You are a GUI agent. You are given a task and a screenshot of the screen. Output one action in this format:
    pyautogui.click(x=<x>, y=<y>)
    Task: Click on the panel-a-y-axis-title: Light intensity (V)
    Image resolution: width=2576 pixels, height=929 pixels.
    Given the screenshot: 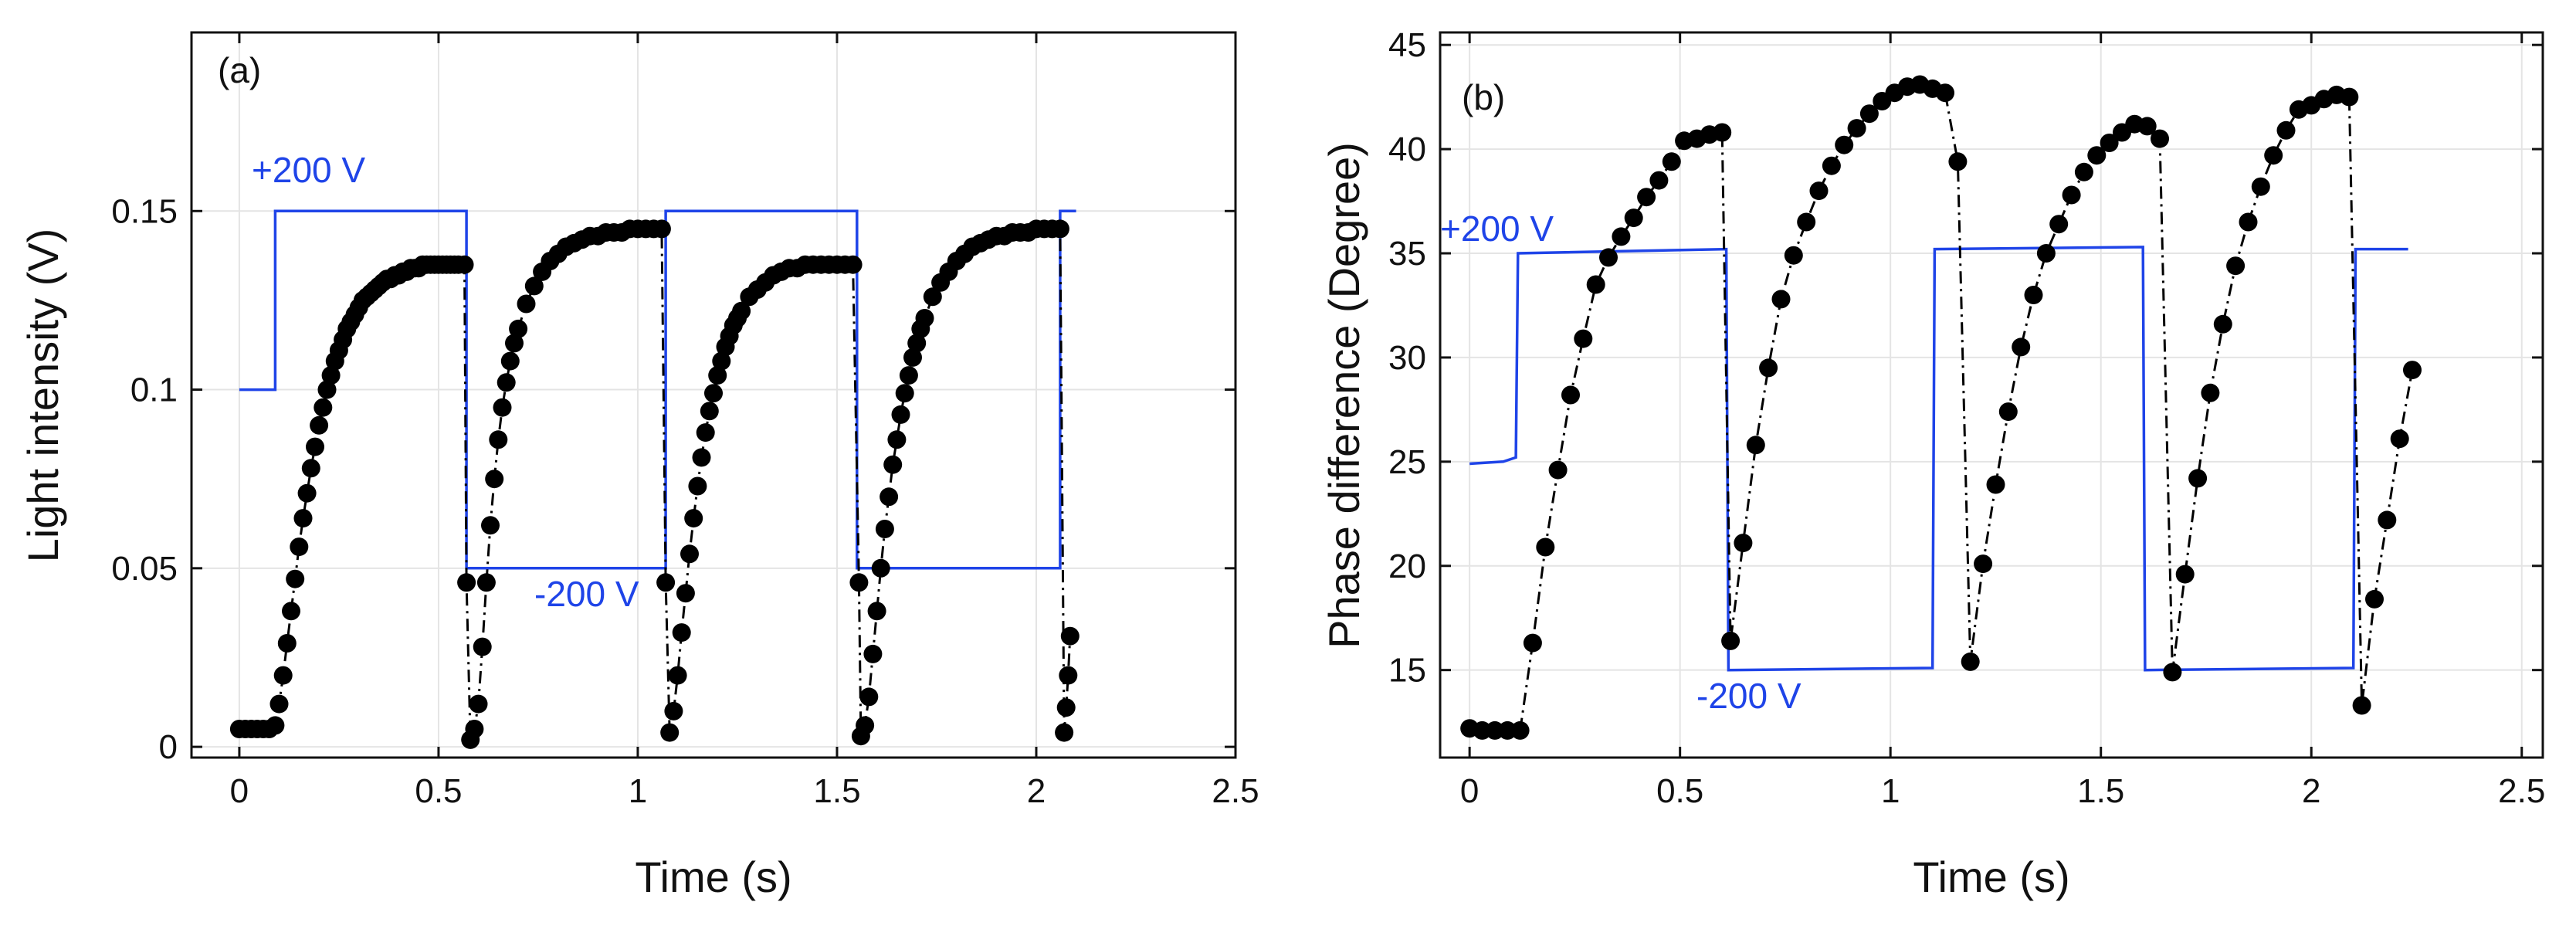 What is the action you would take?
    pyautogui.click(x=43, y=396)
    